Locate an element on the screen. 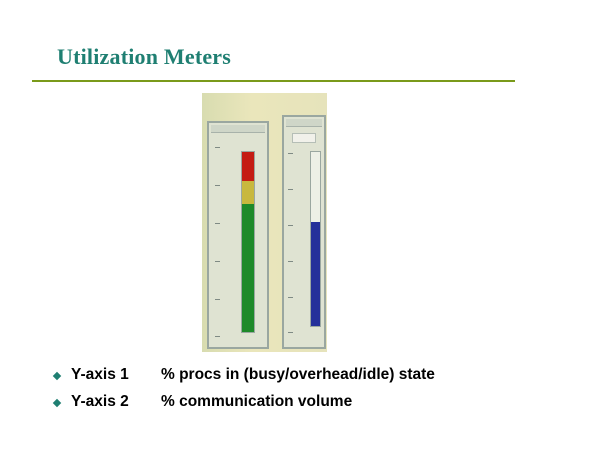  bullet-key: Y-axis 2 is located at coordinates (100, 401).